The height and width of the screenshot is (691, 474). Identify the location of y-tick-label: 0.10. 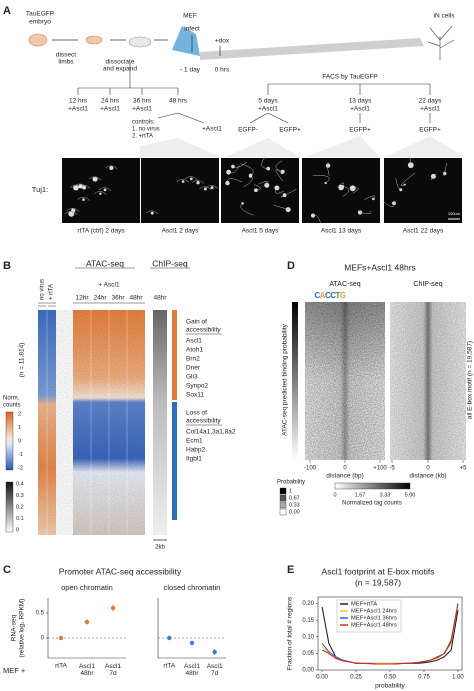
(308, 637).